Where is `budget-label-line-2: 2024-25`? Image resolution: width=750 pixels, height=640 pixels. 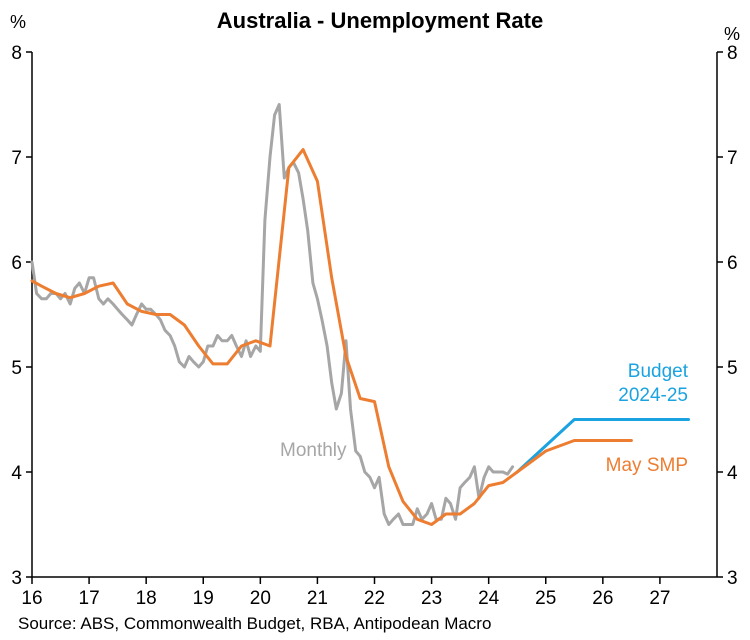 budget-label-line-2: 2024-25 is located at coordinates (653, 395).